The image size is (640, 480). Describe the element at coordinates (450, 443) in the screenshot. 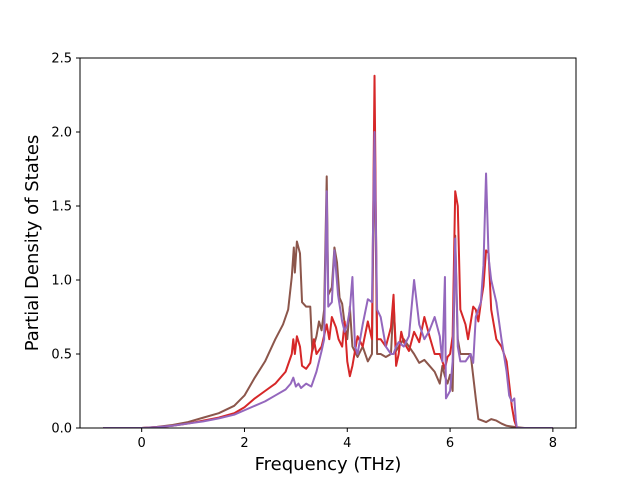

I see `x-tick-label: 6` at that location.